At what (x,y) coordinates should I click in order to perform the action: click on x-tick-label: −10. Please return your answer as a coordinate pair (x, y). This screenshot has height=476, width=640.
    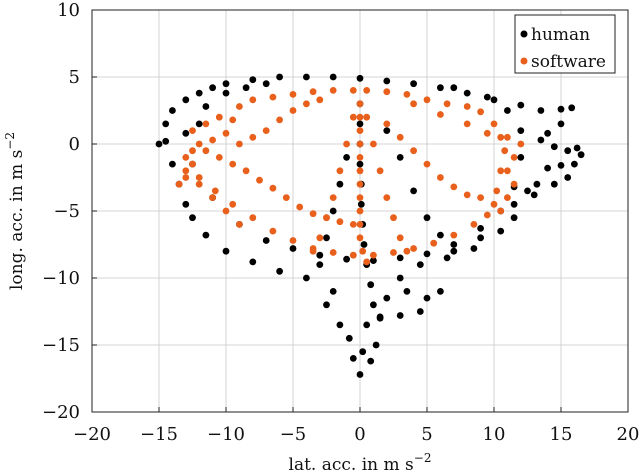
    Looking at the image, I should click on (226, 434).